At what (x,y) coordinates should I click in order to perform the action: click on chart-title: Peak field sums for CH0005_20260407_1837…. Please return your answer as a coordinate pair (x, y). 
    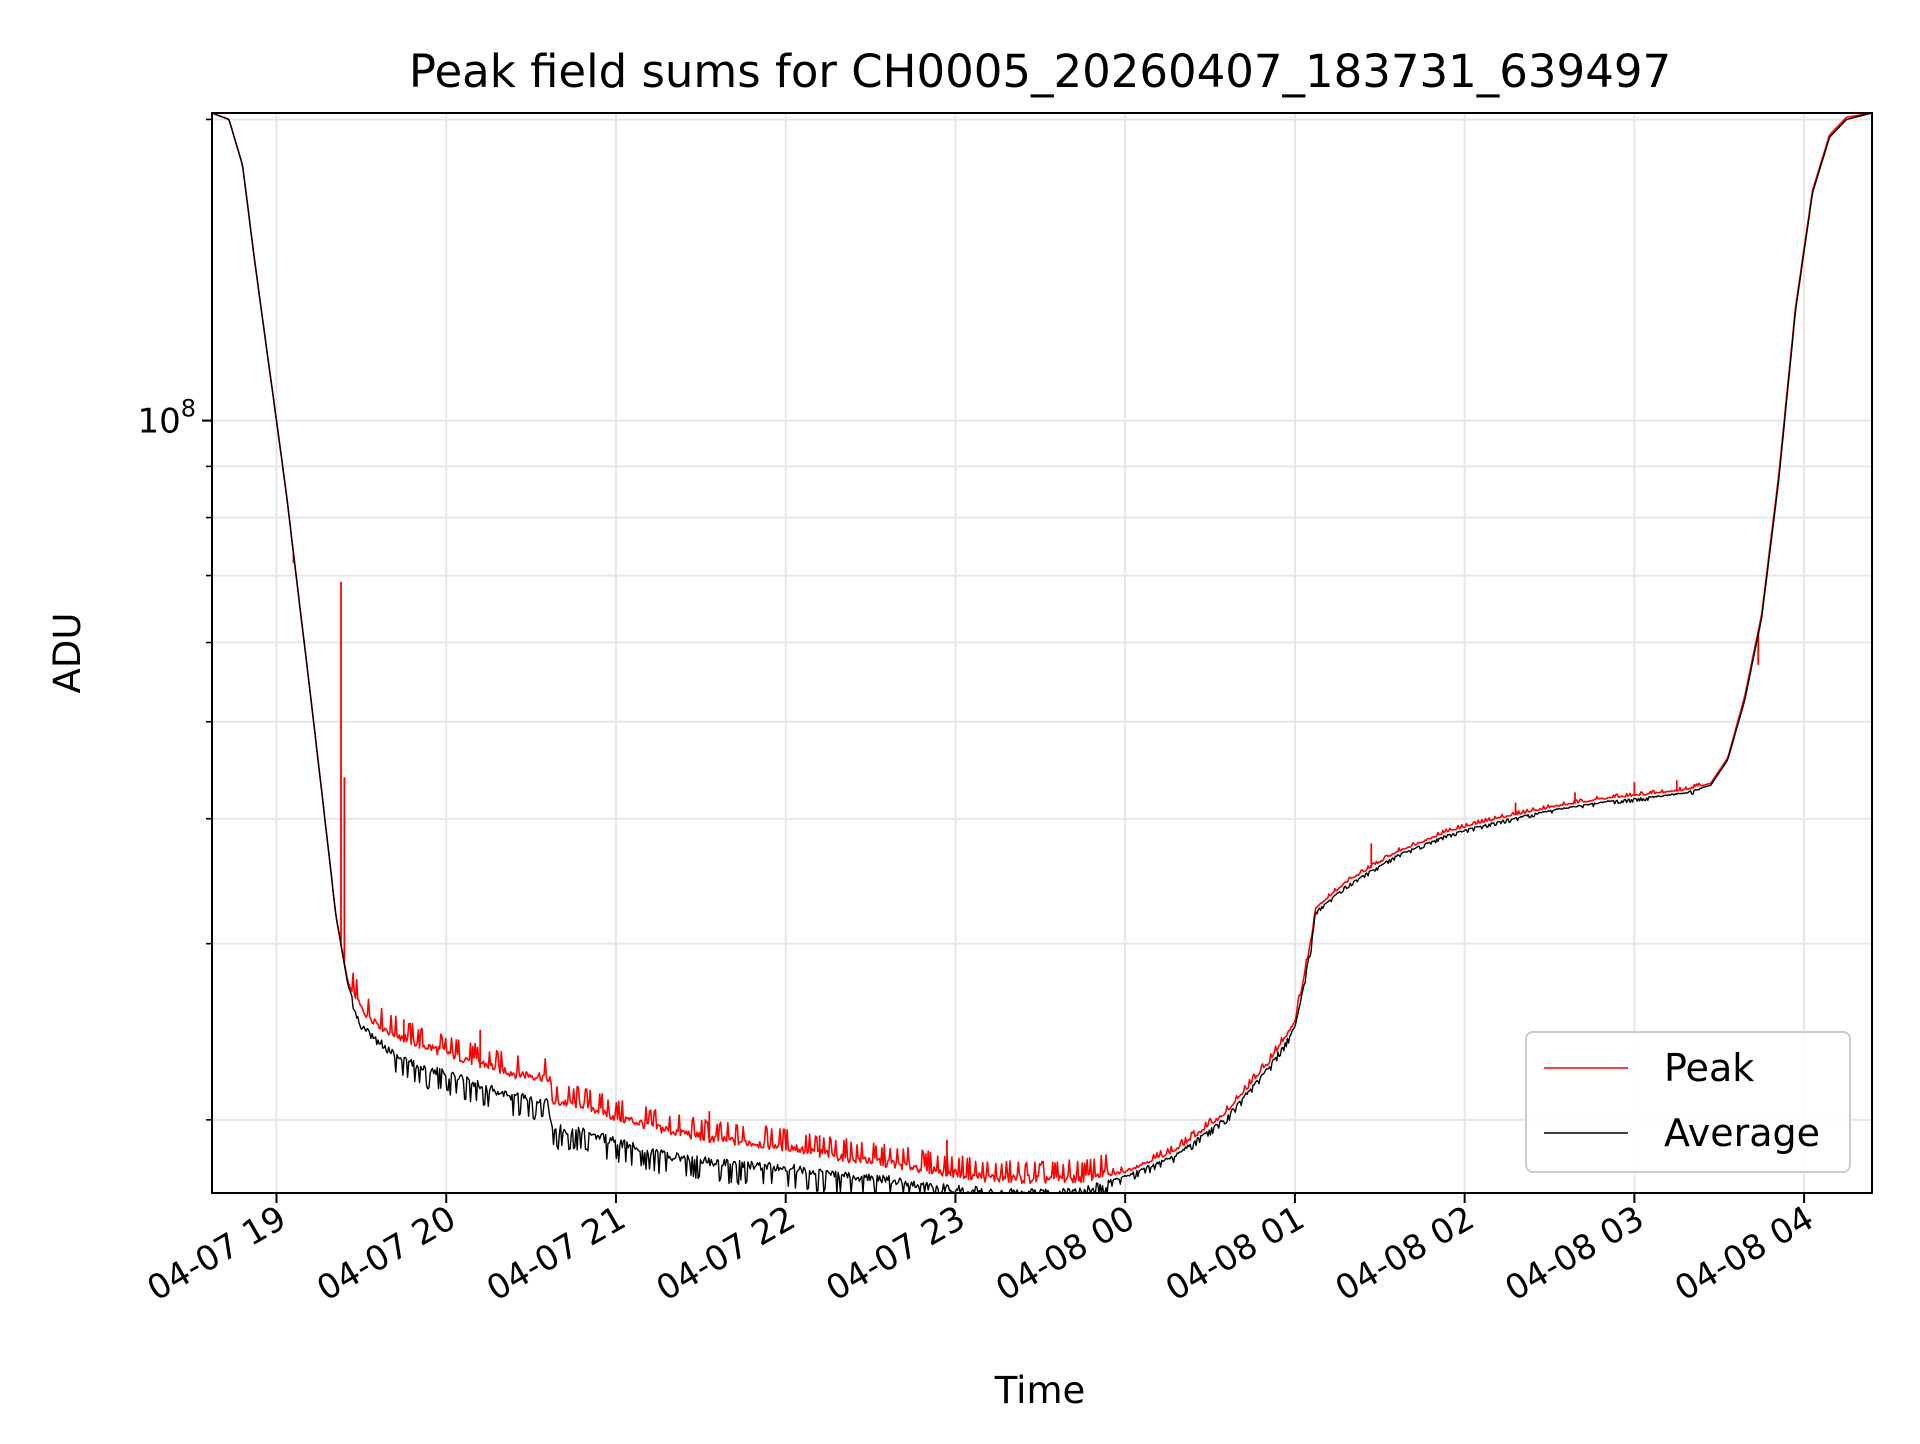
    Looking at the image, I should click on (1040, 71).